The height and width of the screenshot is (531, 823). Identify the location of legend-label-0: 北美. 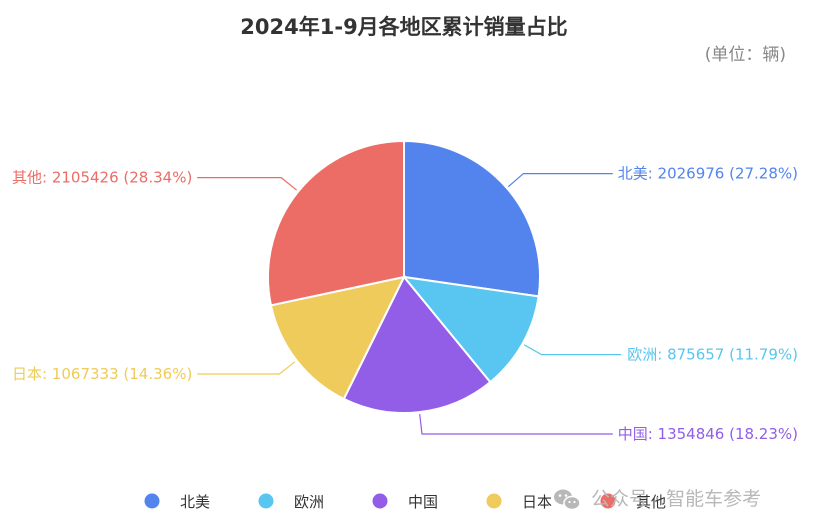
(195, 502).